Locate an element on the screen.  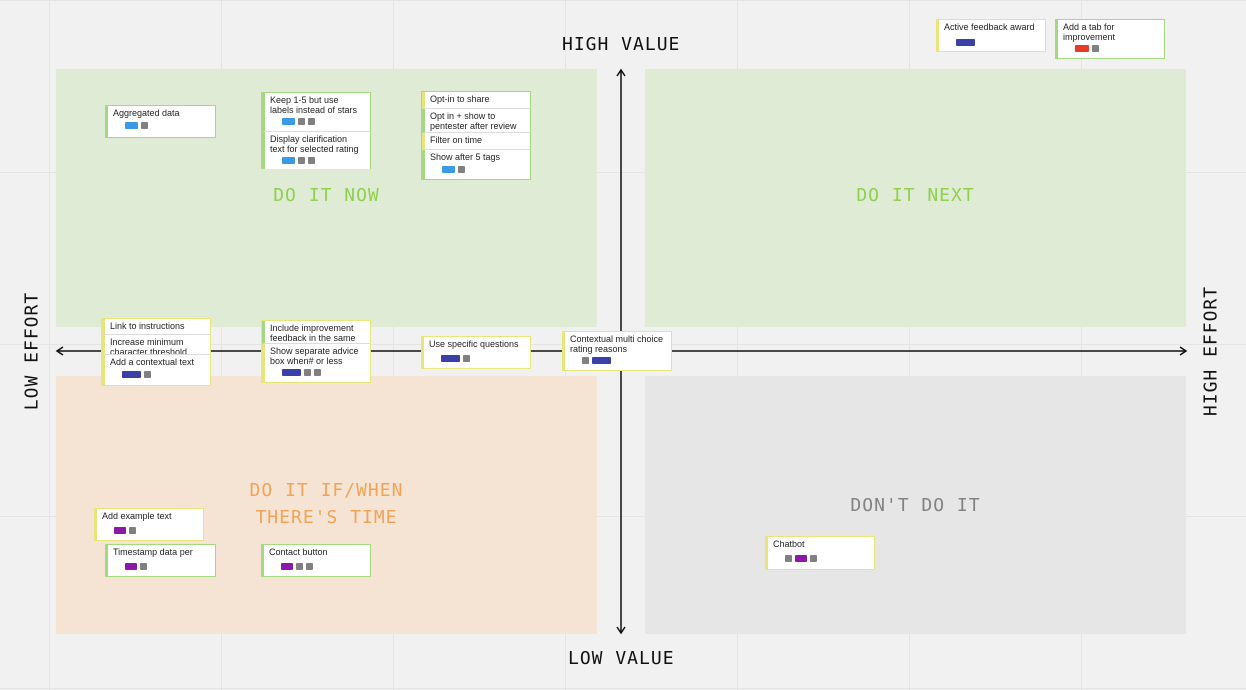
note-text: Increase minimum character threshold is located at coordinates (149, 346).